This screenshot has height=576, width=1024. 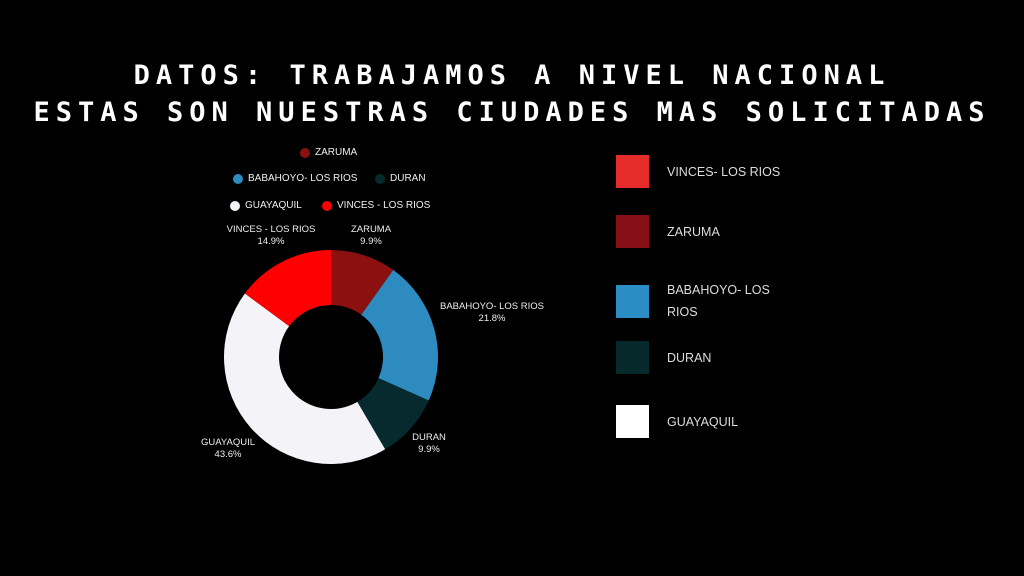 I want to click on right-legend-vinces: VINCES- LOS RIOS, so click(x=706, y=171).